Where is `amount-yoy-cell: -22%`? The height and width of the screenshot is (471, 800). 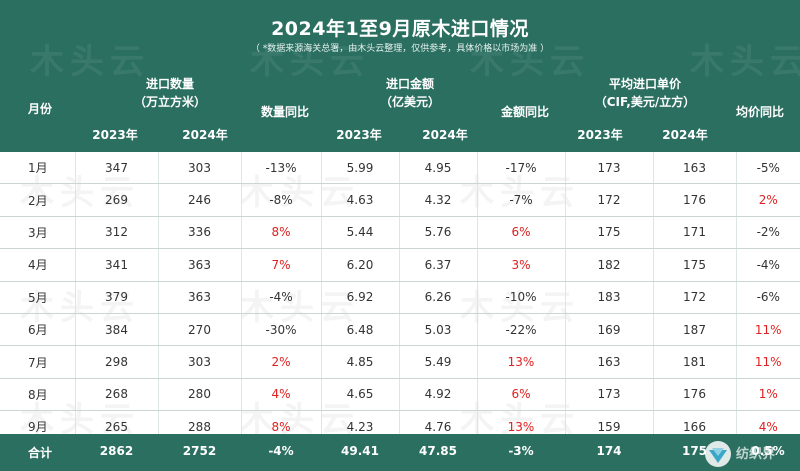 amount-yoy-cell: -22% is located at coordinates (521, 330).